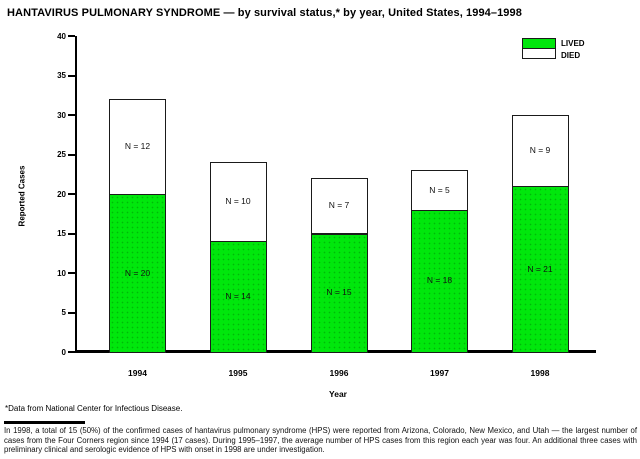 The image size is (640, 459). Describe the element at coordinates (22, 196) in the screenshot. I see `y-axis-label: Reported Cases` at that location.